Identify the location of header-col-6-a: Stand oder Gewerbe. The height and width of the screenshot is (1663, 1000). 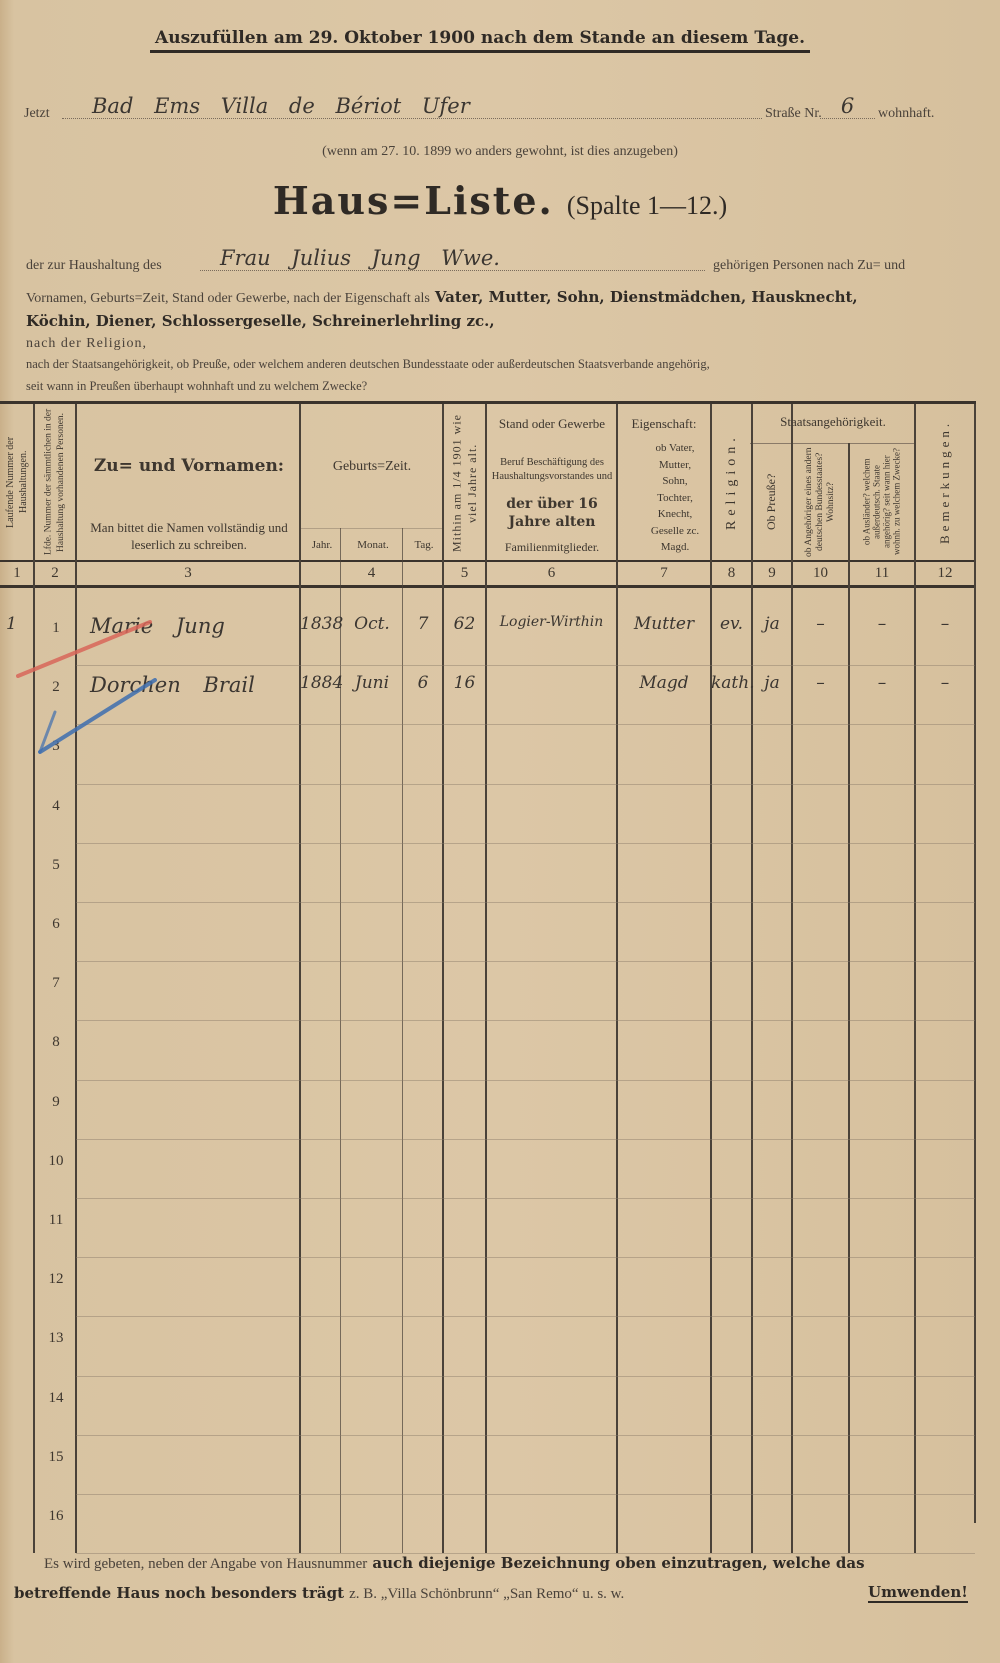
(552, 423).